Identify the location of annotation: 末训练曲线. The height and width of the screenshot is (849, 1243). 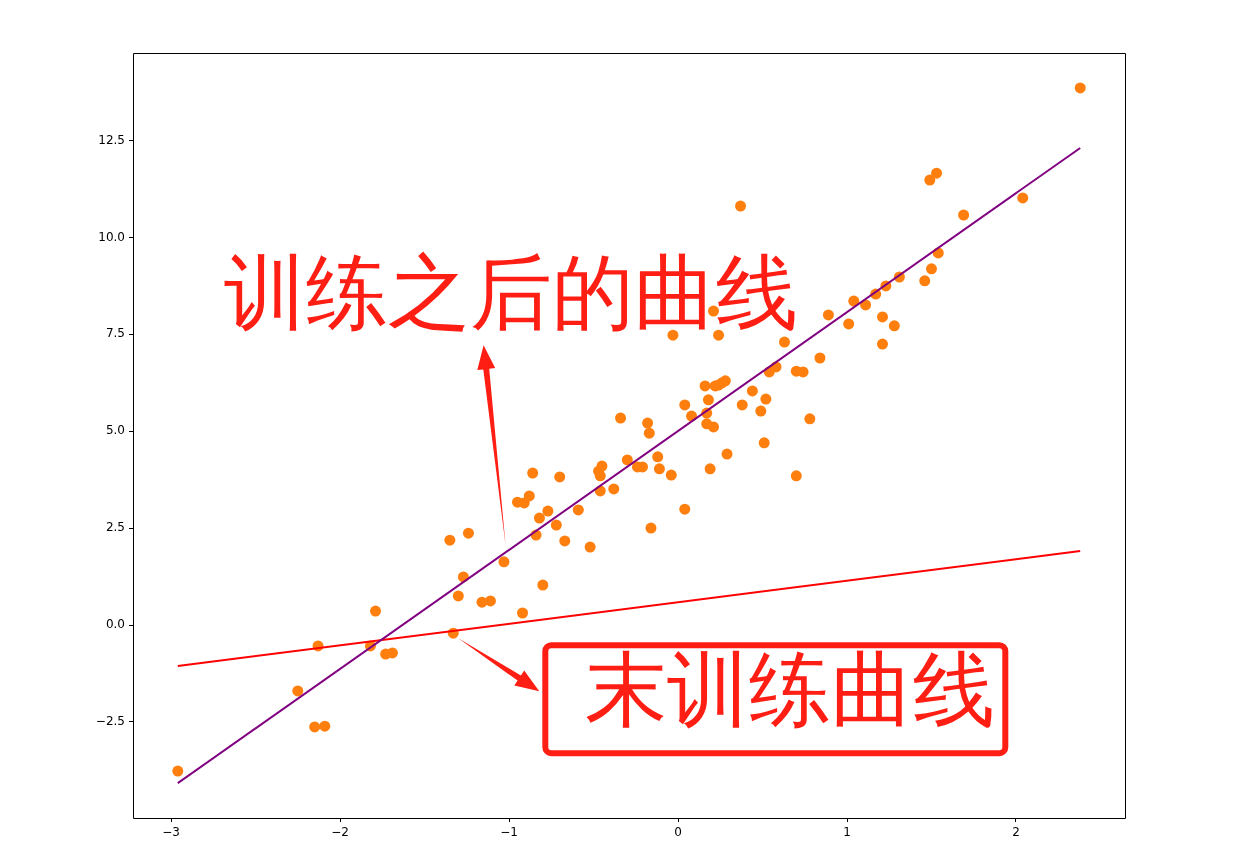
(790, 690).